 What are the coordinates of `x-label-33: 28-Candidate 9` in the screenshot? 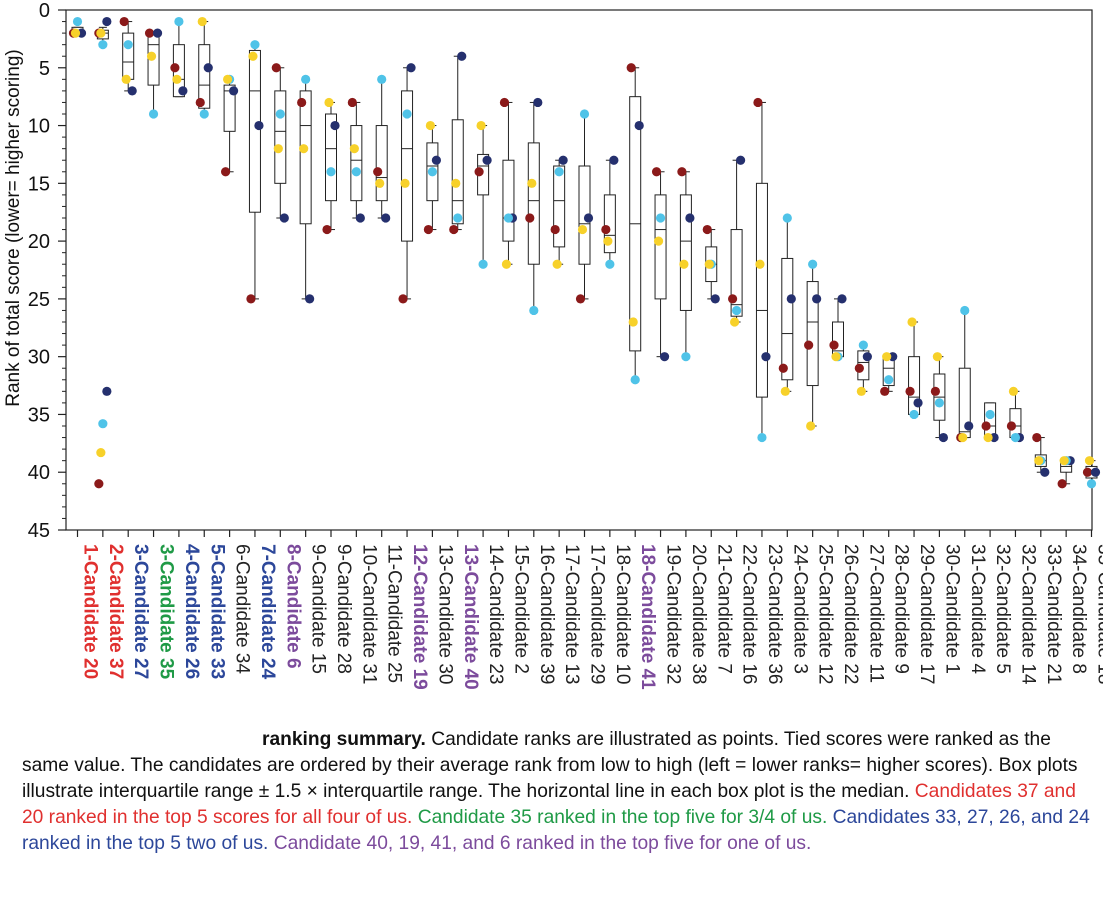 It's located at (901, 609).